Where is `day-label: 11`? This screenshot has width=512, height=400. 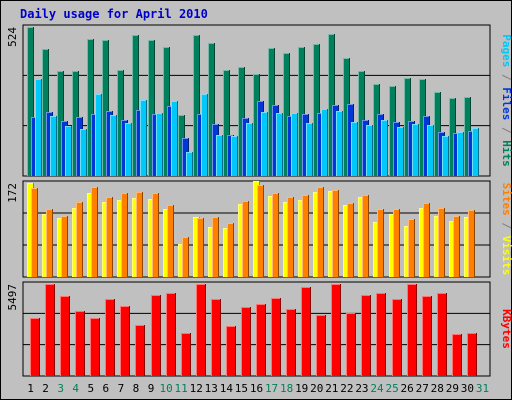 day-label: 11 is located at coordinates (181, 388).